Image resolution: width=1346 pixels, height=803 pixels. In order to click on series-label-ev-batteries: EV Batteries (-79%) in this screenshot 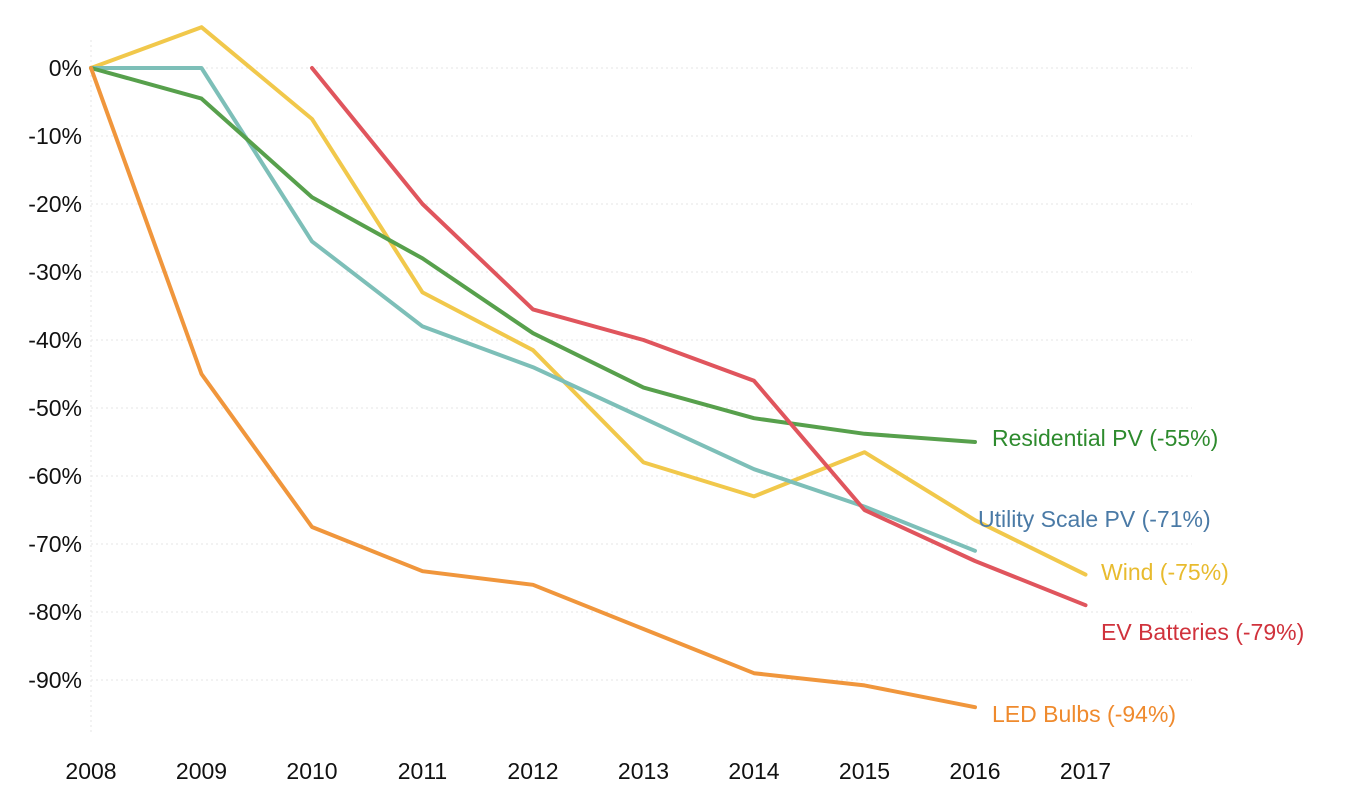, I will do `click(1202, 632)`.